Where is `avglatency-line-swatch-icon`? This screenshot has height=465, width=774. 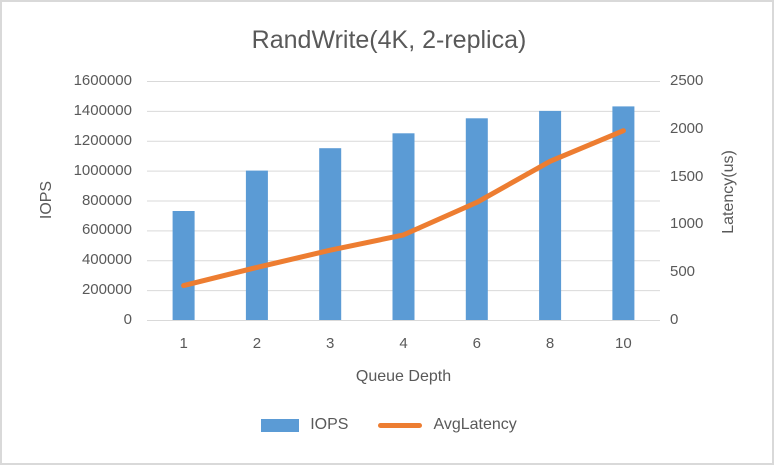 avglatency-line-swatch-icon is located at coordinates (400, 425).